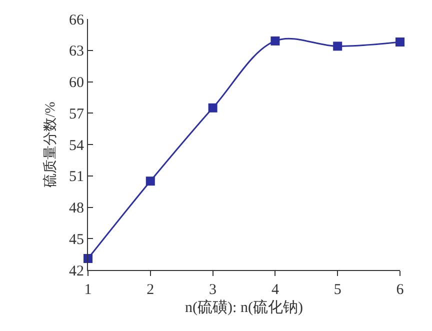  What do you see at coordinates (76, 208) in the screenshot?
I see `y-tick-label: 48` at bounding box center [76, 208].